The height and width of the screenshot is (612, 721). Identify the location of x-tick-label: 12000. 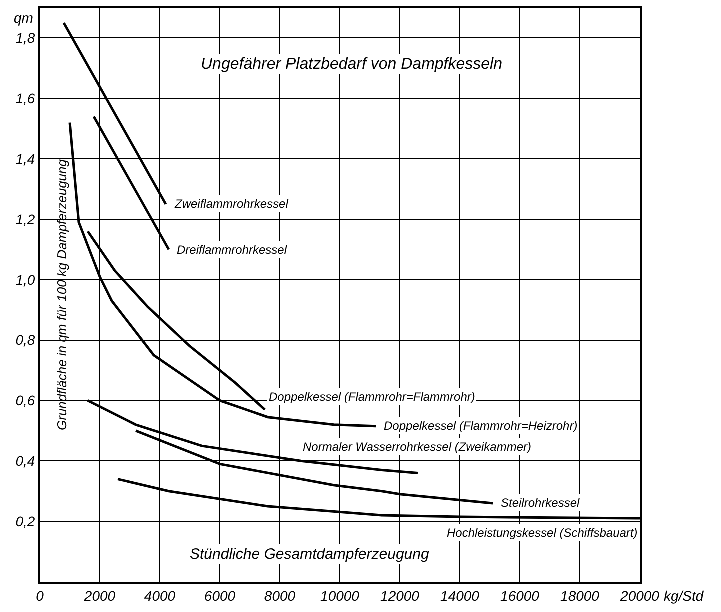
(400, 596).